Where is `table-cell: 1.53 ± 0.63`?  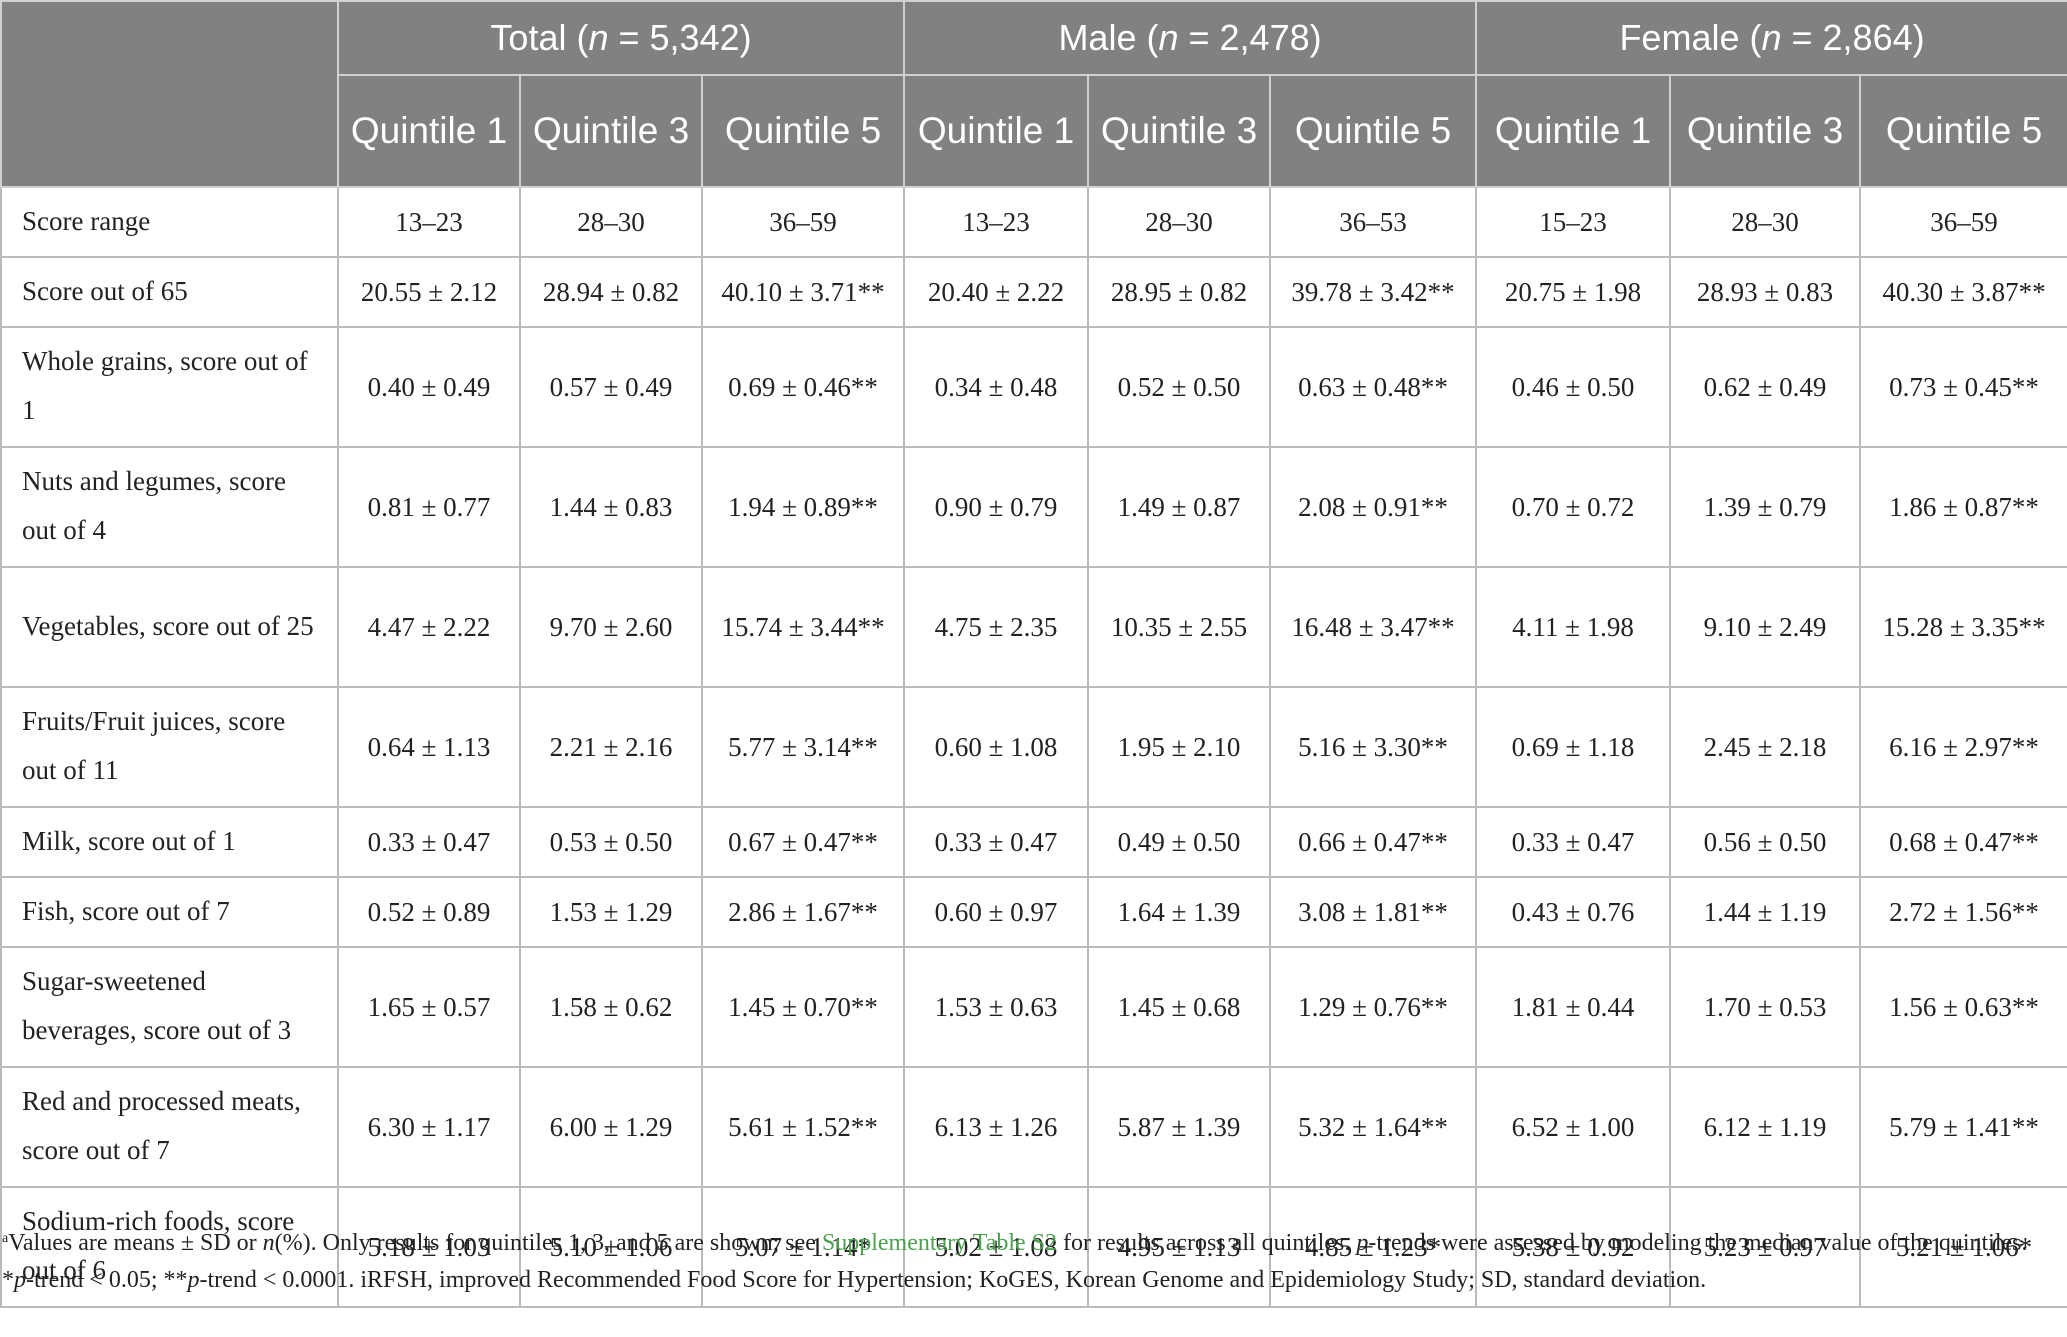
table-cell: 1.53 ± 0.63 is located at coordinates (996, 1007).